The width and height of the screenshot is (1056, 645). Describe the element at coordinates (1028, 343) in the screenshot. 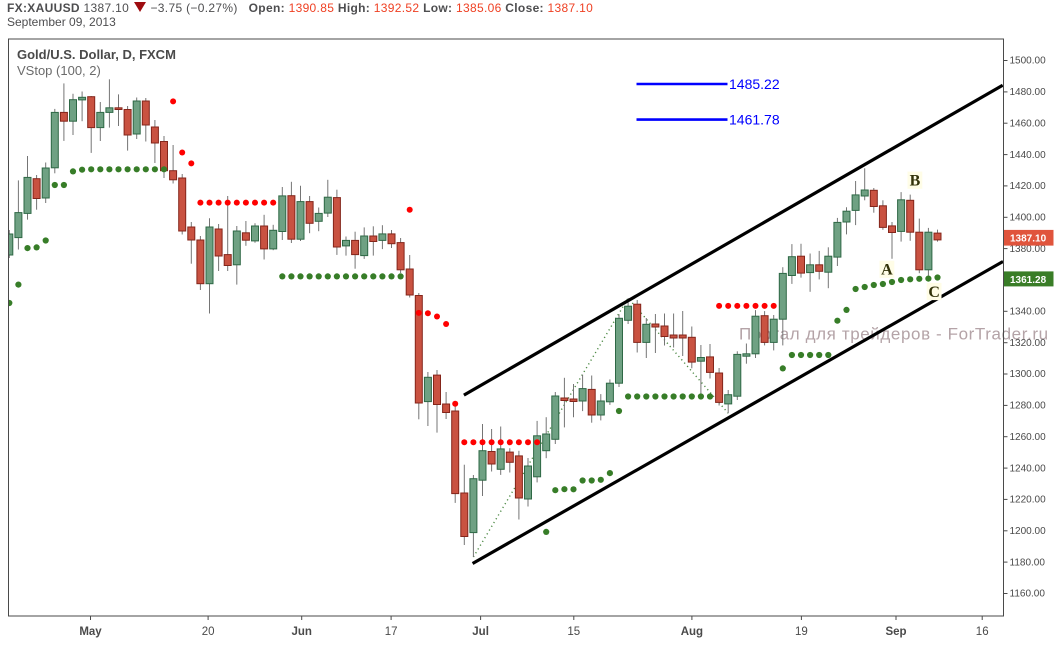

I see `svg-text: 1320.00` at that location.